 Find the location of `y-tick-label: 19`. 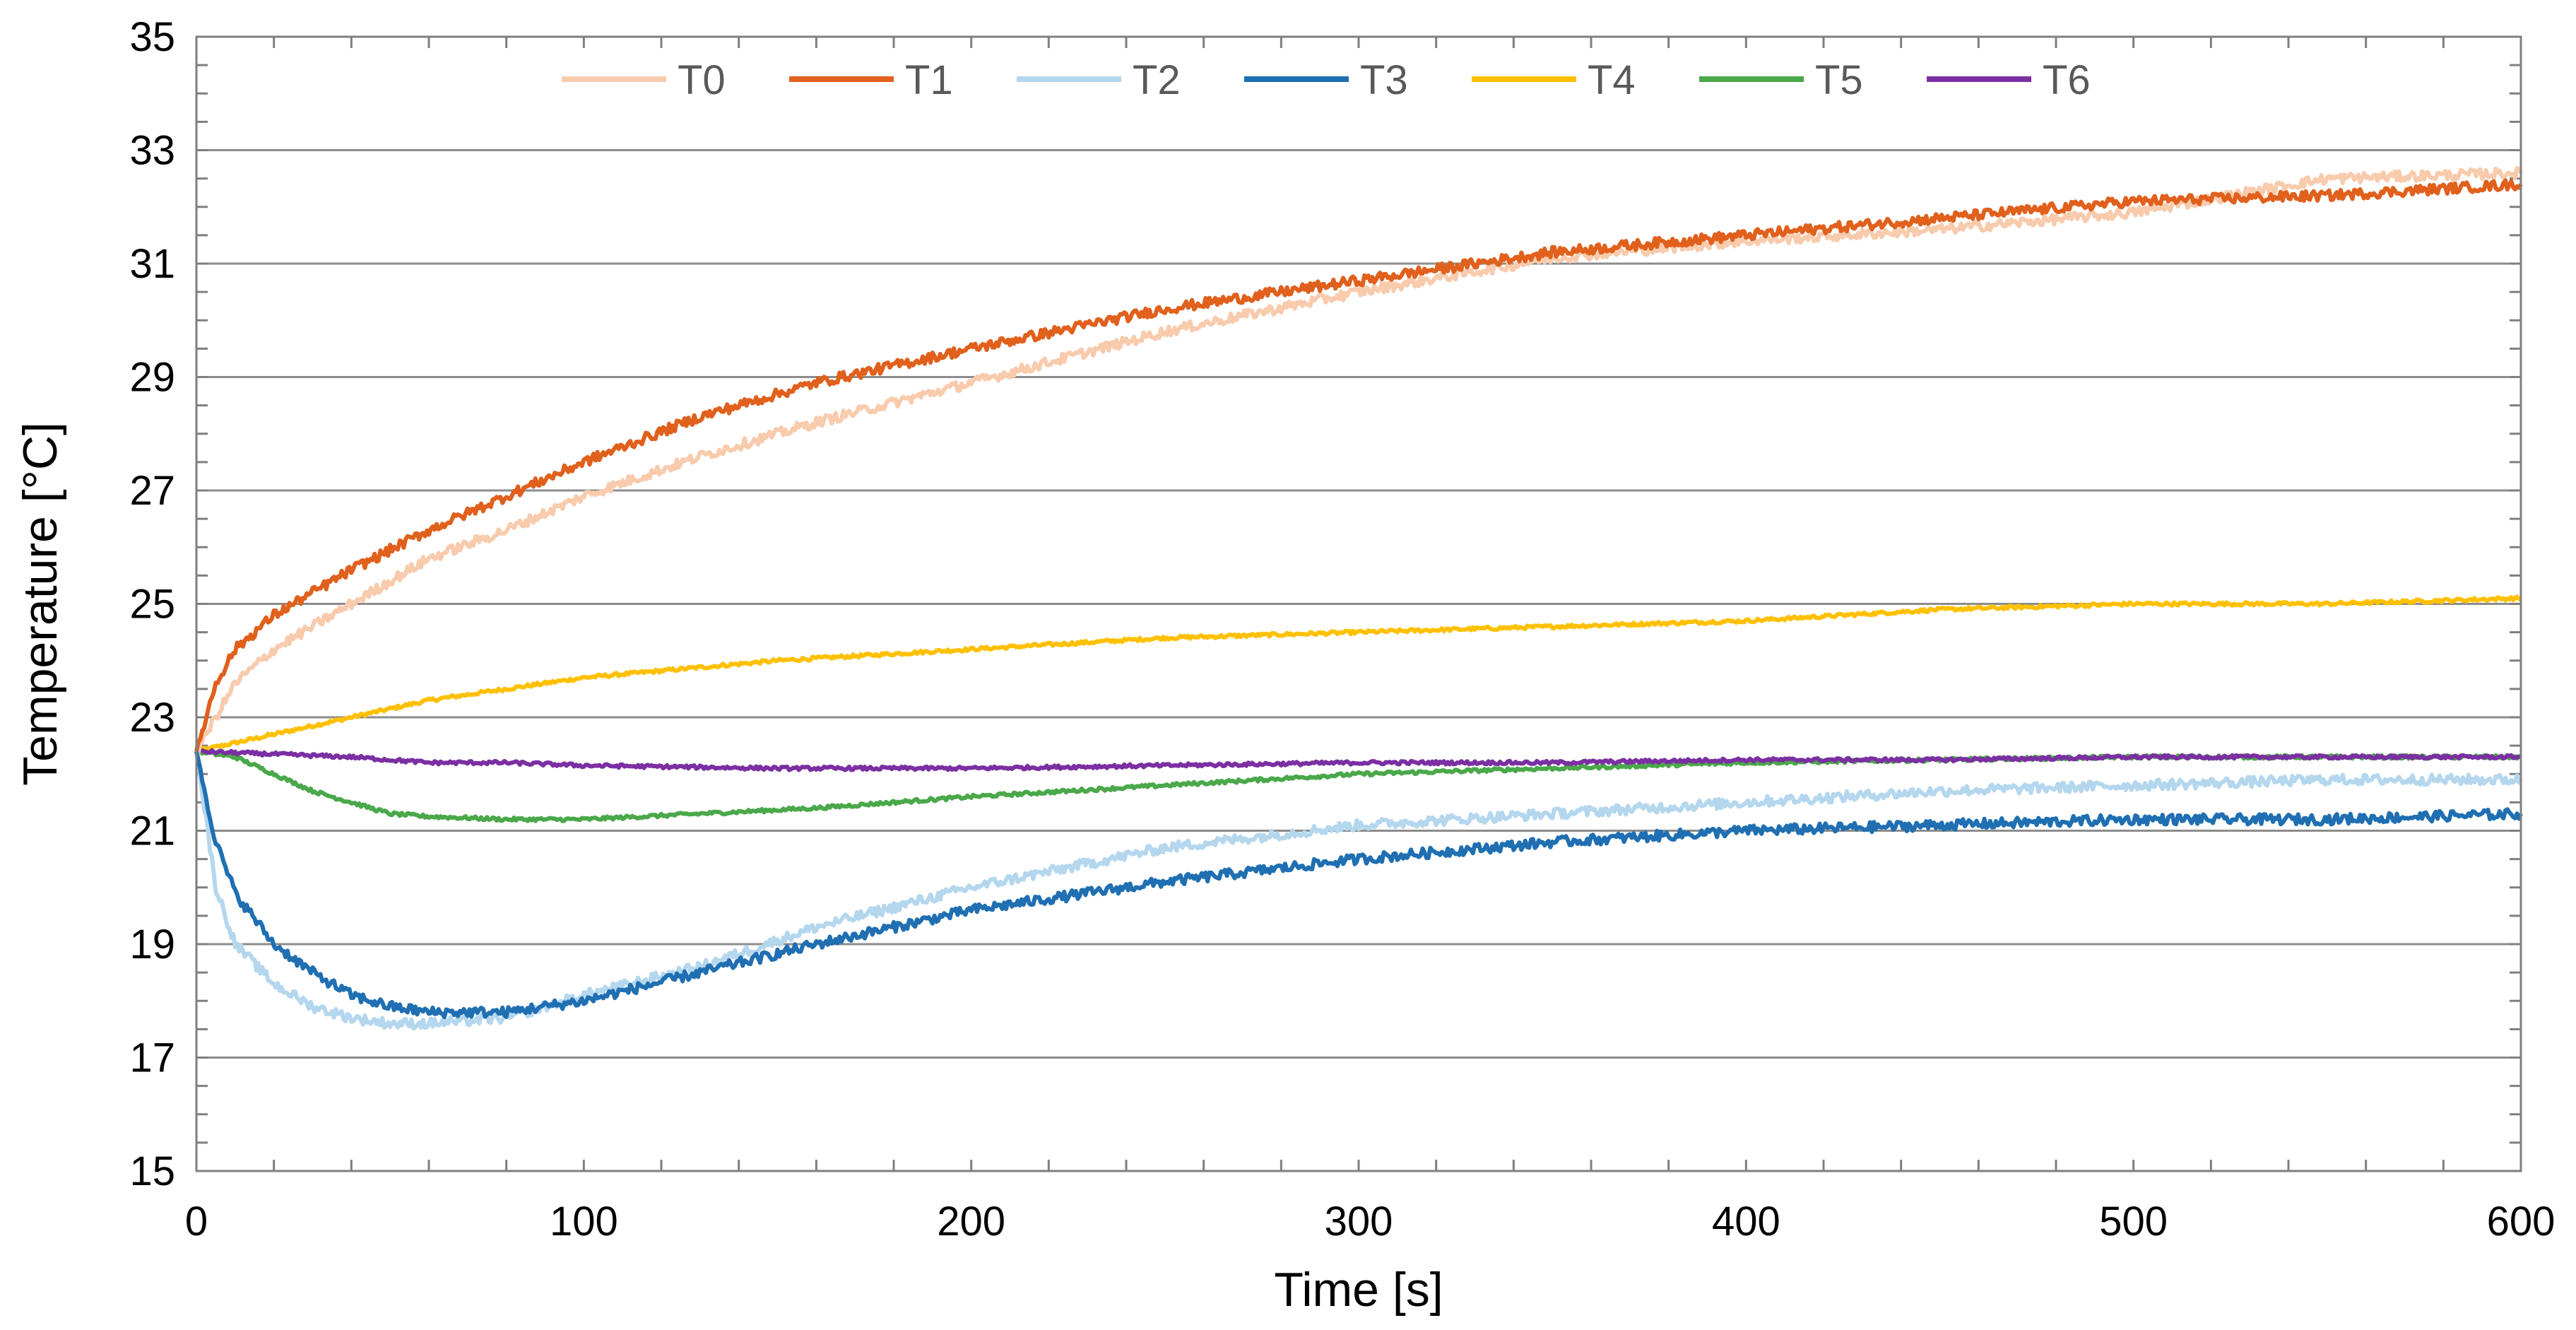

y-tick-label: 19 is located at coordinates (152, 944).